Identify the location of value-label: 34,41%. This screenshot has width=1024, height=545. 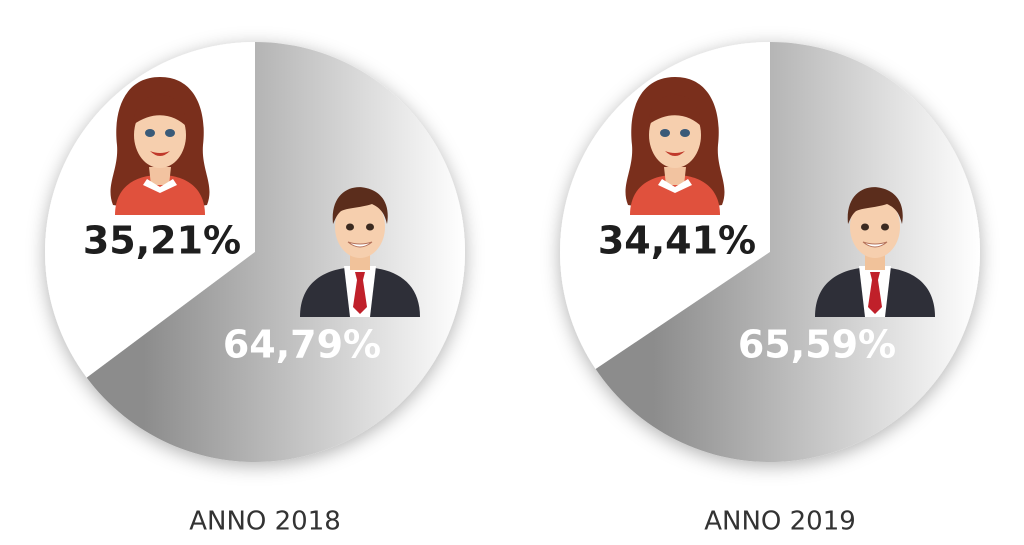
(677, 241).